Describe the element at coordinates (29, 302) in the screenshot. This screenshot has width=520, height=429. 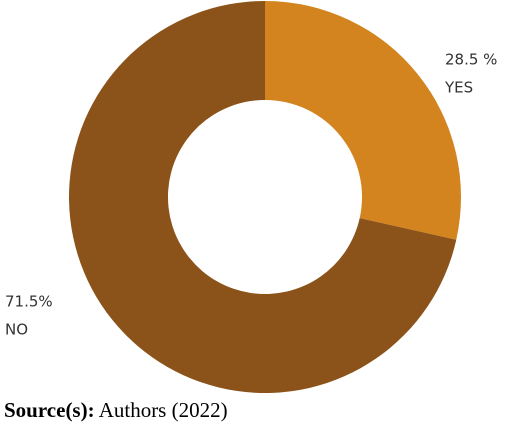
I see `value-label: 71.5%` at that location.